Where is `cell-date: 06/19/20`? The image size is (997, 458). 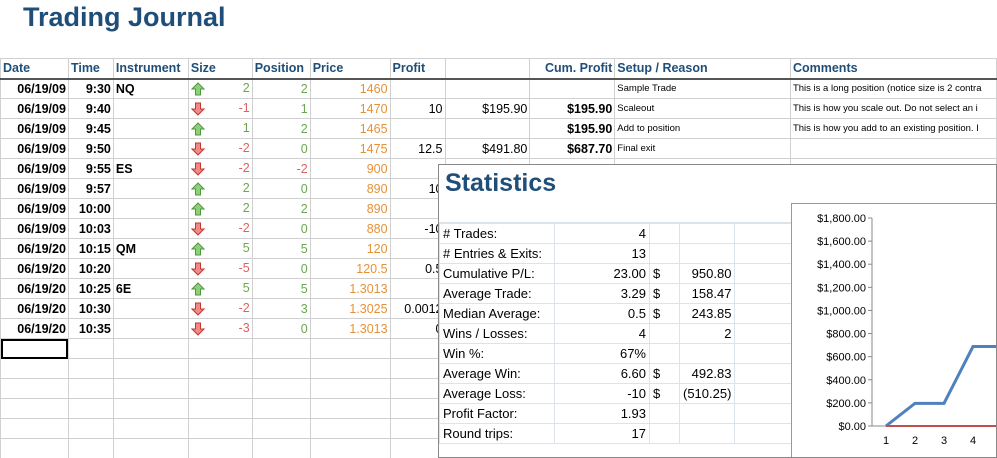
cell-date: 06/19/20 is located at coordinates (34, 248).